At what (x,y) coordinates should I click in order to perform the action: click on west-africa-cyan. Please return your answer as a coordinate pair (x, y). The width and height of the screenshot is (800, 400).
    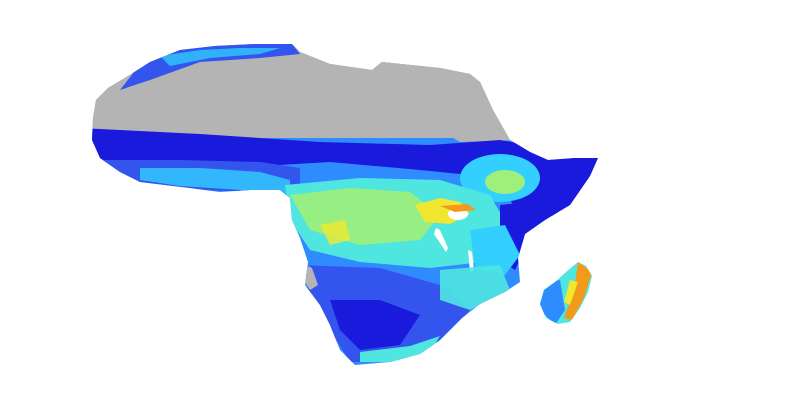
    Looking at the image, I should click on (215, 181).